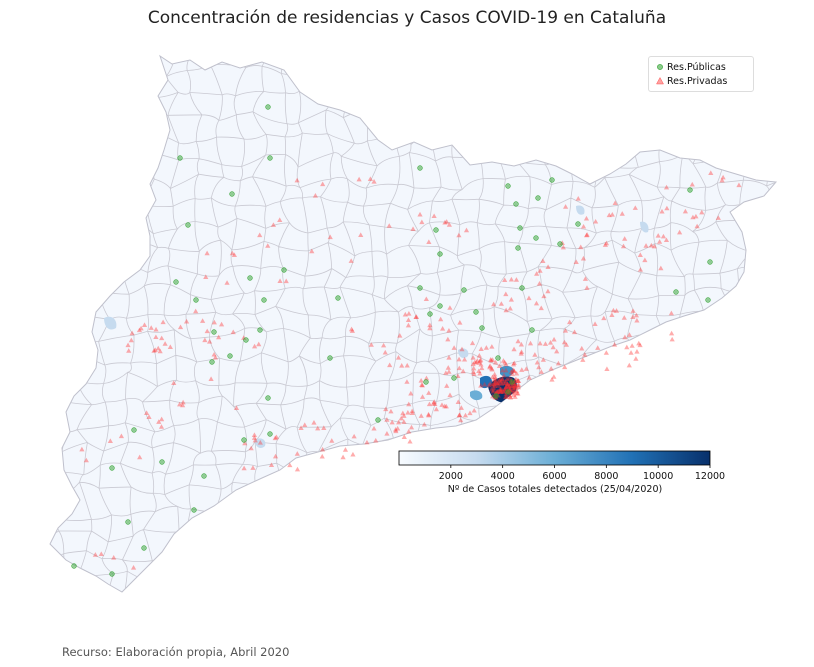 The width and height of the screenshot is (814, 667). I want to click on colorbar-tick-label: 6000, so click(554, 476).